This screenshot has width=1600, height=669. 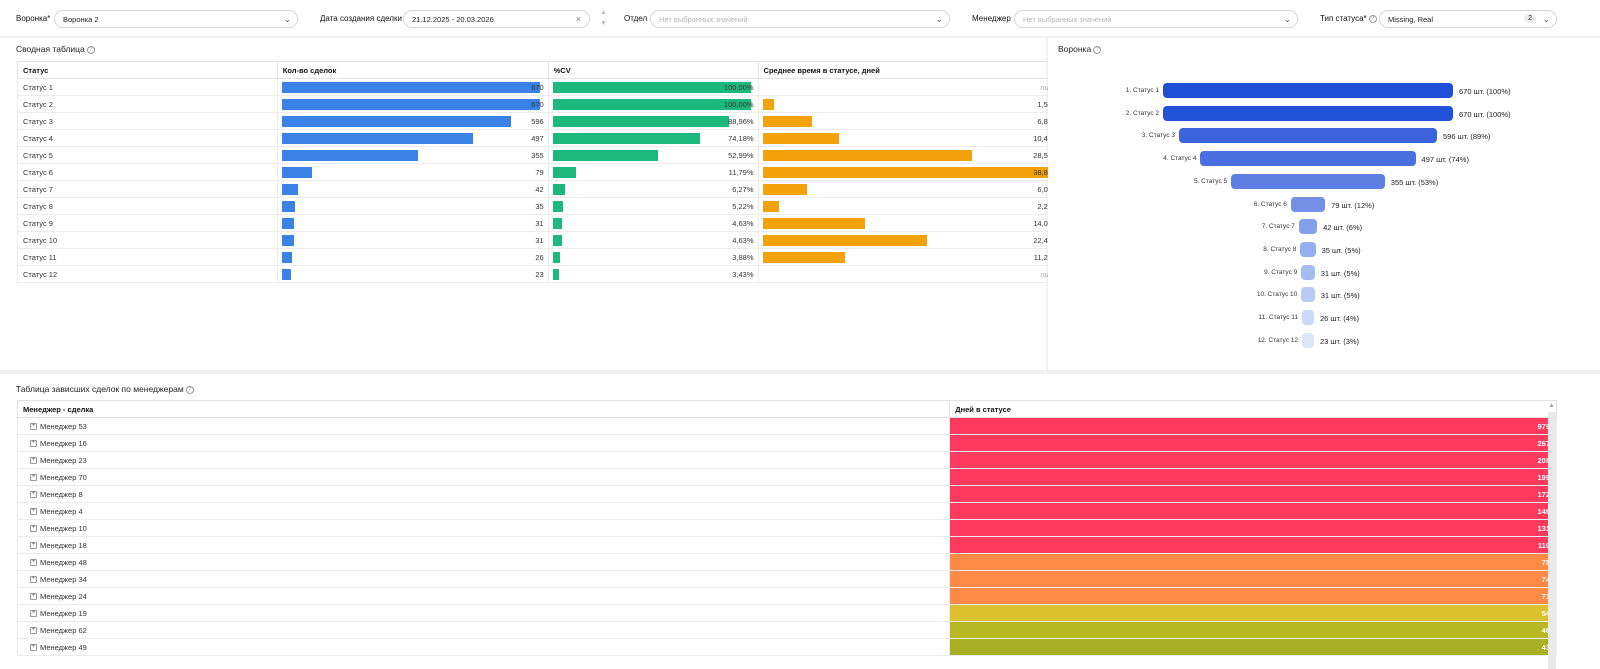 What do you see at coordinates (786, 511) in the screenshot?
I see `manager-row: + Менеджер 4 146` at bounding box center [786, 511].